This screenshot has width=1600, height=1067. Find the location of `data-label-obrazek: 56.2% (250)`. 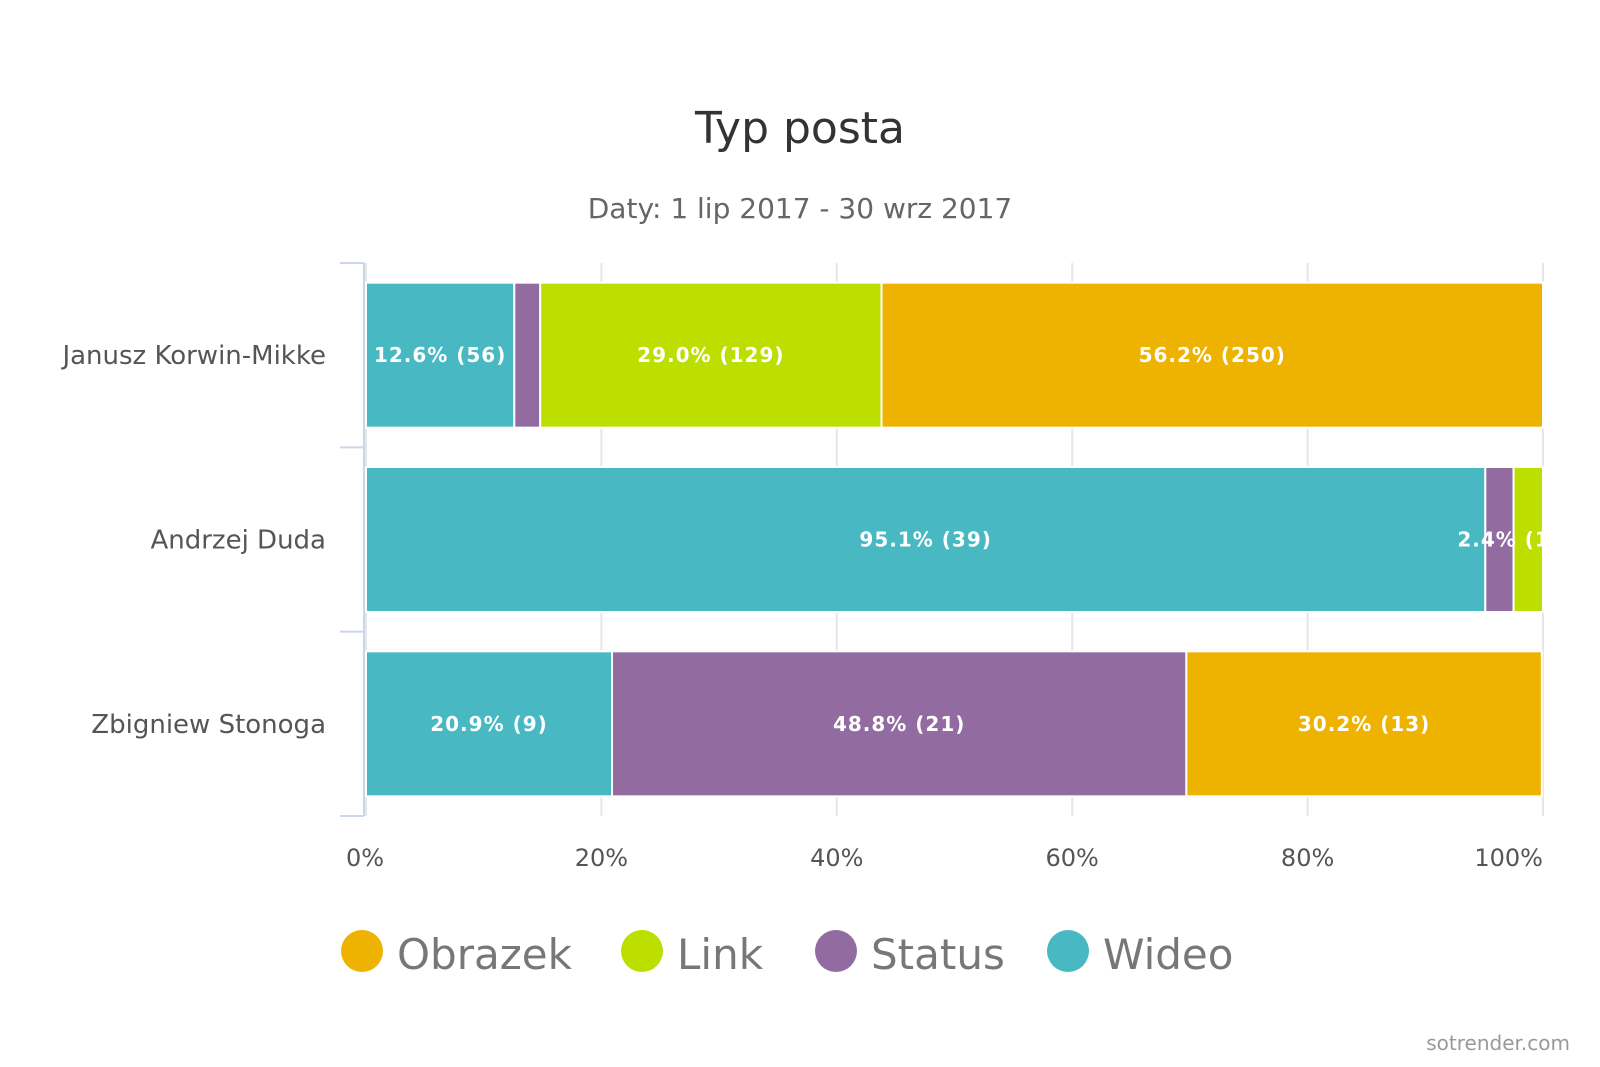

data-label-obrazek: 56.2% (250) is located at coordinates (1212, 355).